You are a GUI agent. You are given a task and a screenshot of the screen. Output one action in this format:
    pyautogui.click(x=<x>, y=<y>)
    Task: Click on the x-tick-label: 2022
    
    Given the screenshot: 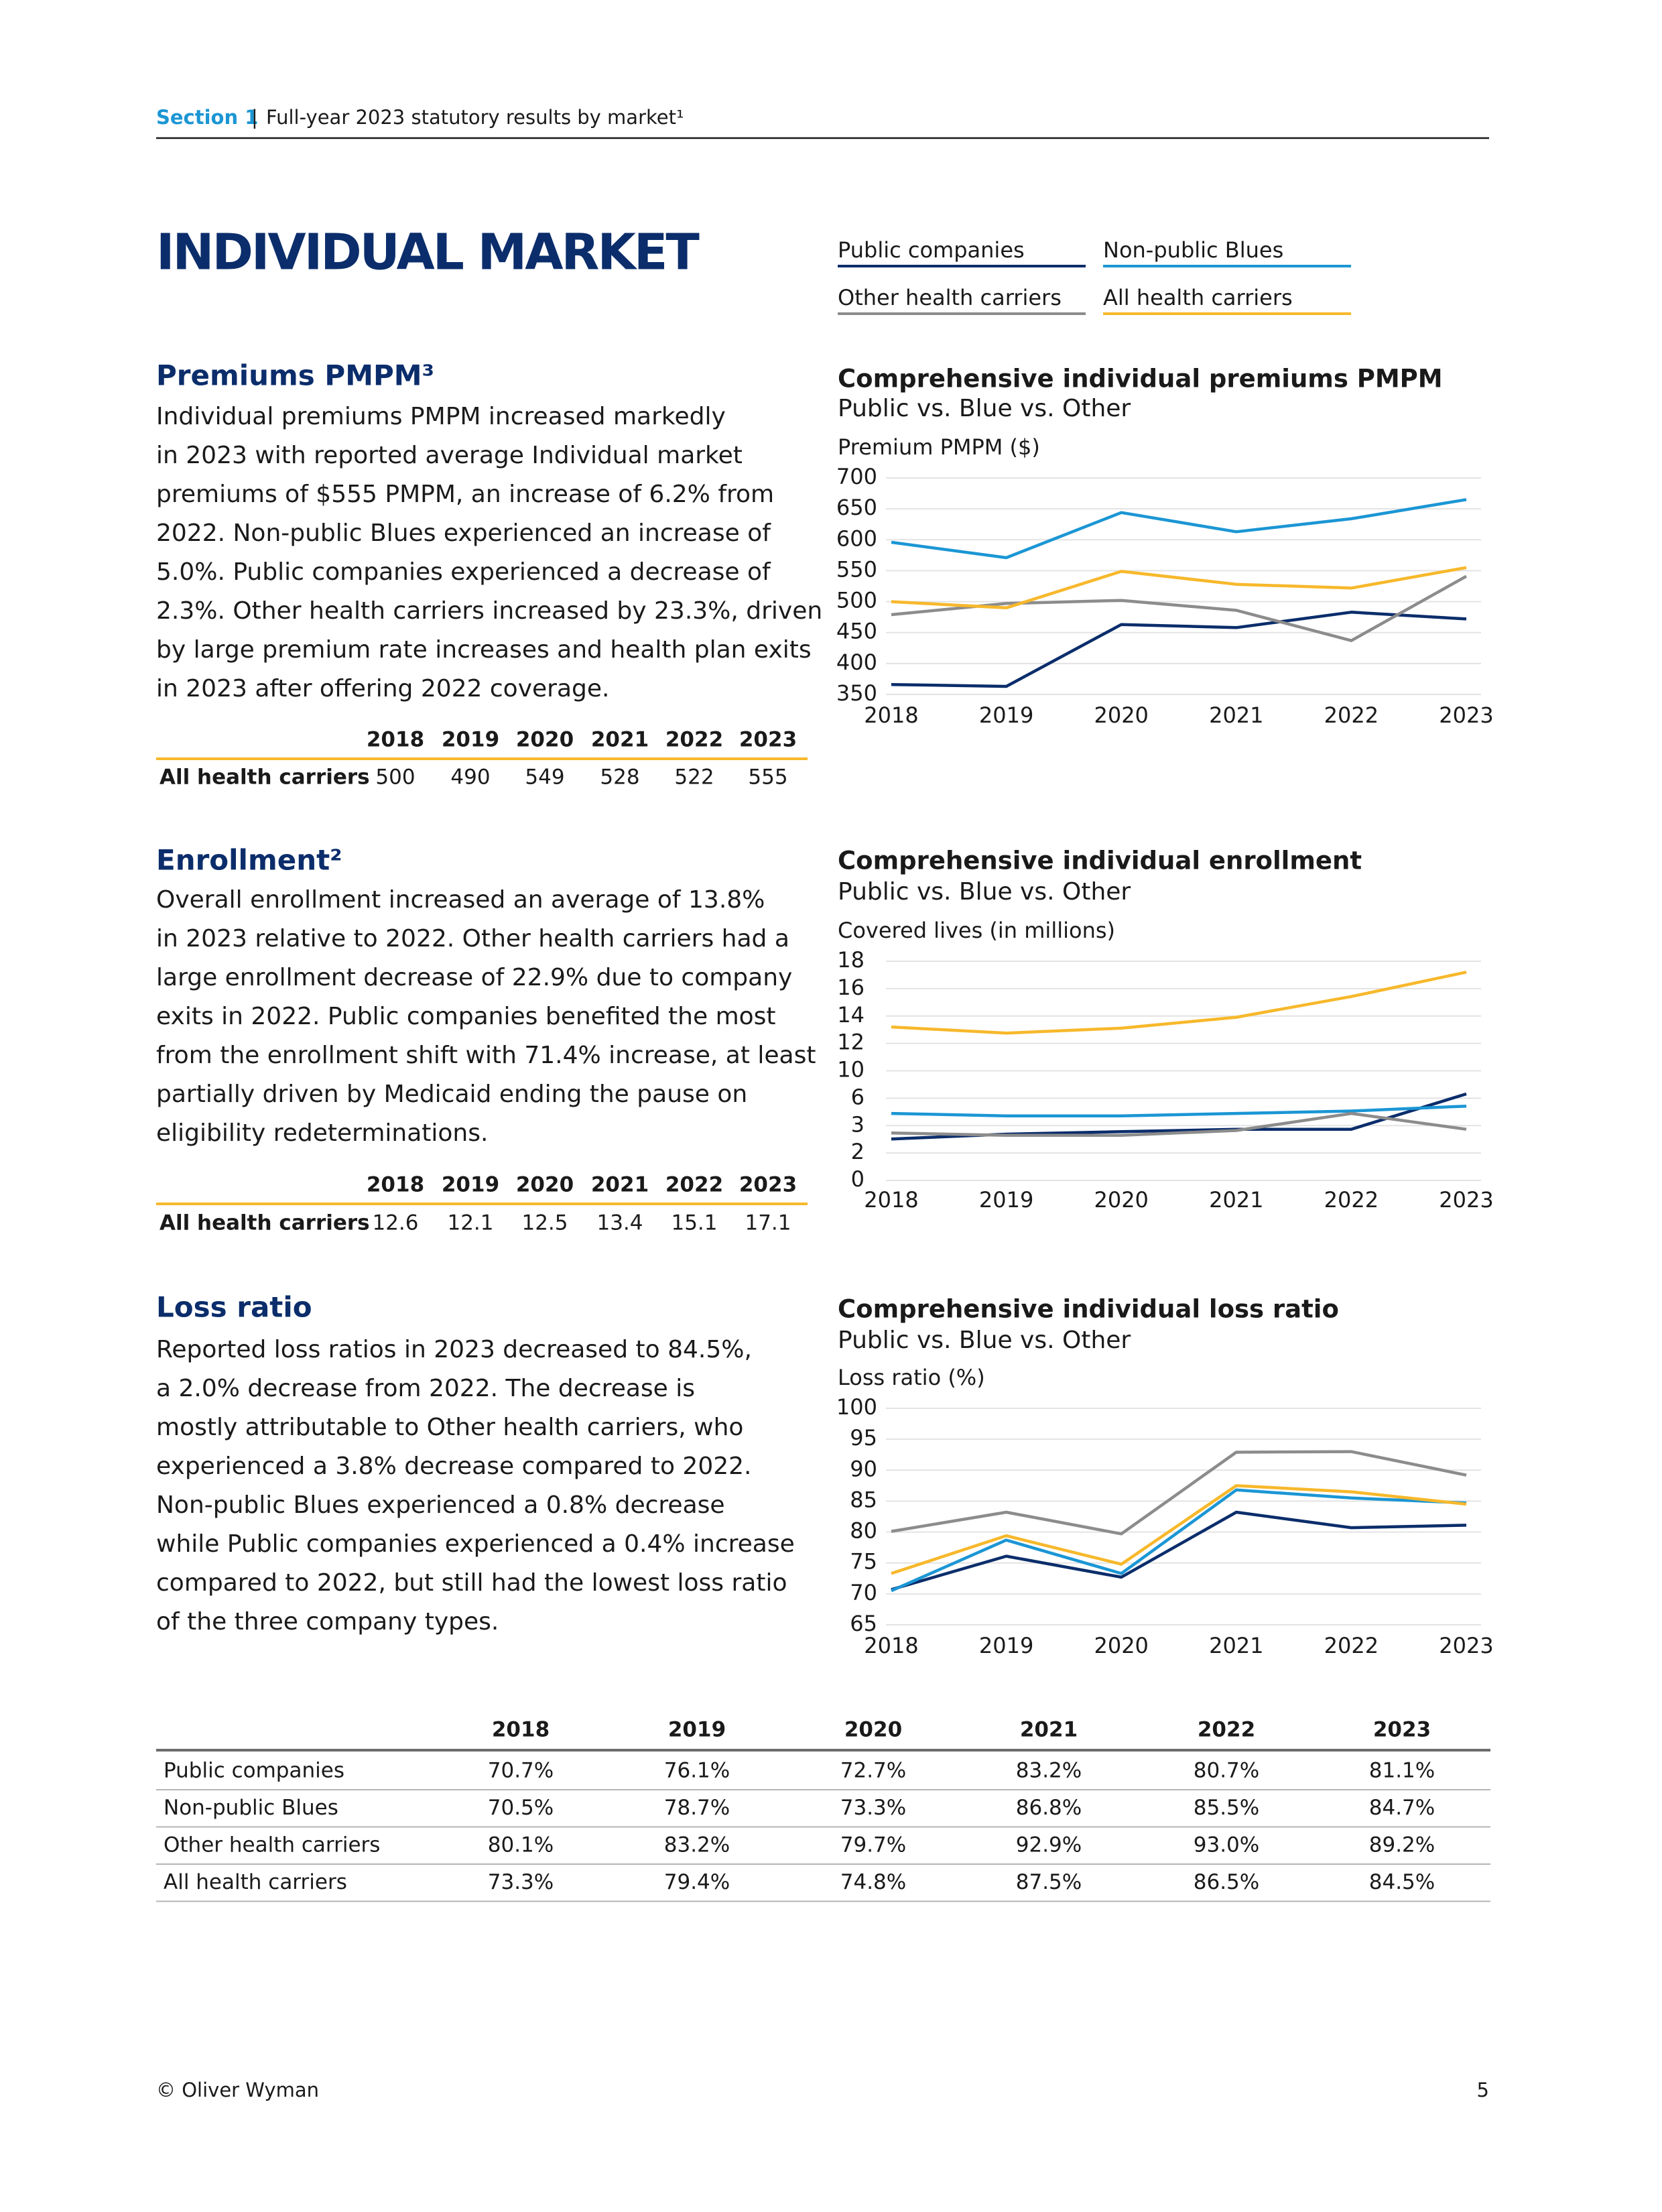 What is the action you would take?
    pyautogui.click(x=1351, y=715)
    